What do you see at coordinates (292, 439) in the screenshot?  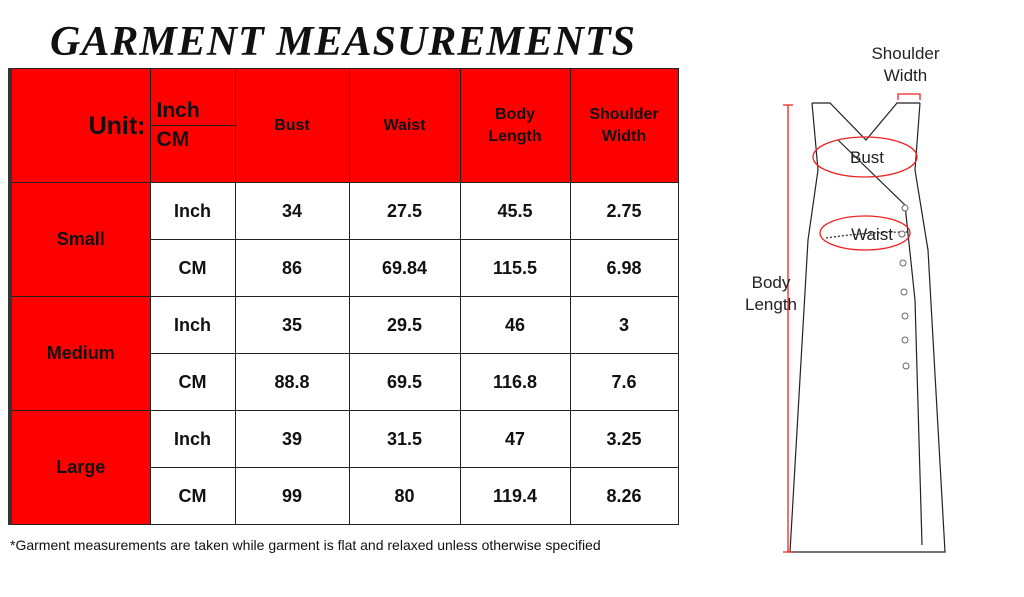 I see `measurement-cell: 39` at bounding box center [292, 439].